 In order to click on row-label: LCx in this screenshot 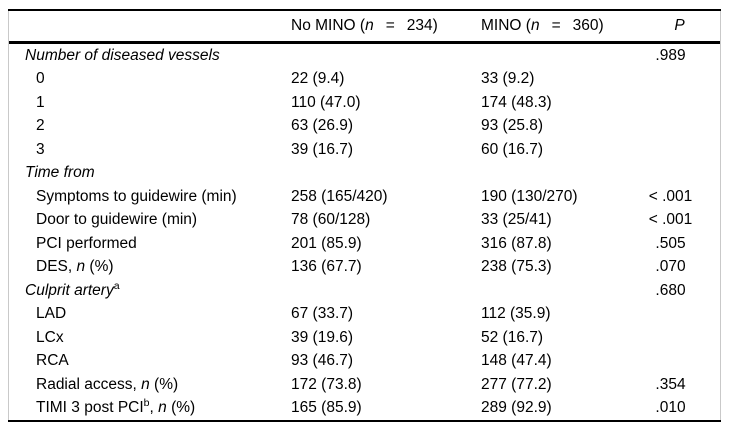, I will do `click(150, 338)`.